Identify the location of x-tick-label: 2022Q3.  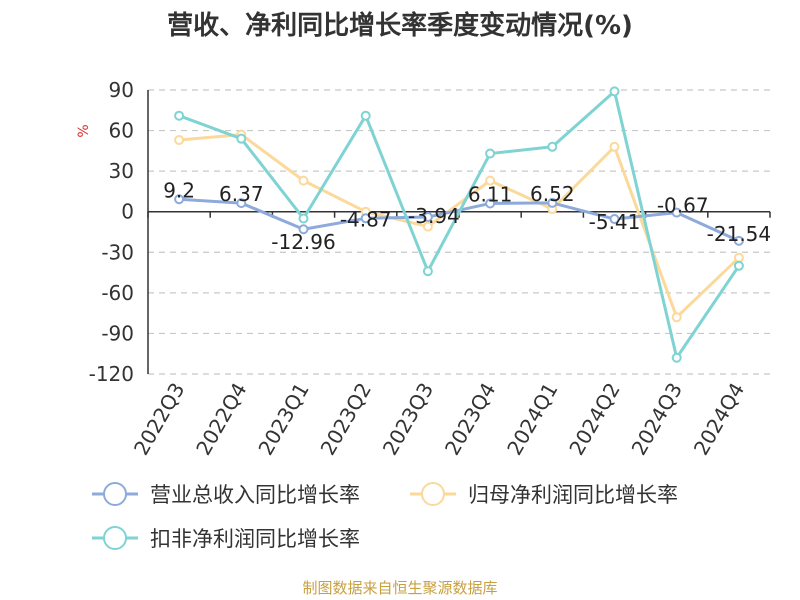
(159, 419).